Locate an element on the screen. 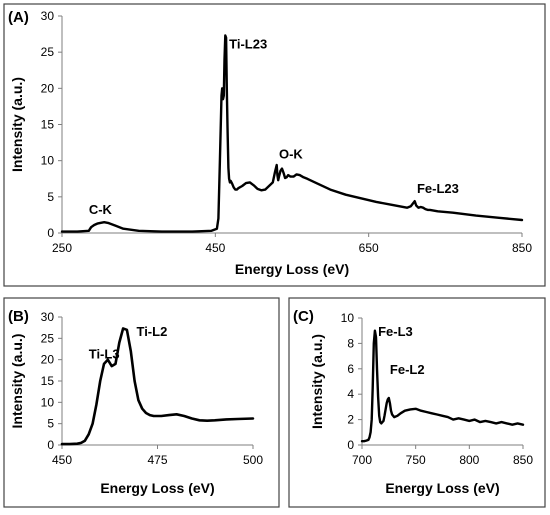 This screenshot has height=515, width=550. peak-annotation: Ti-L2 is located at coordinates (151, 331).